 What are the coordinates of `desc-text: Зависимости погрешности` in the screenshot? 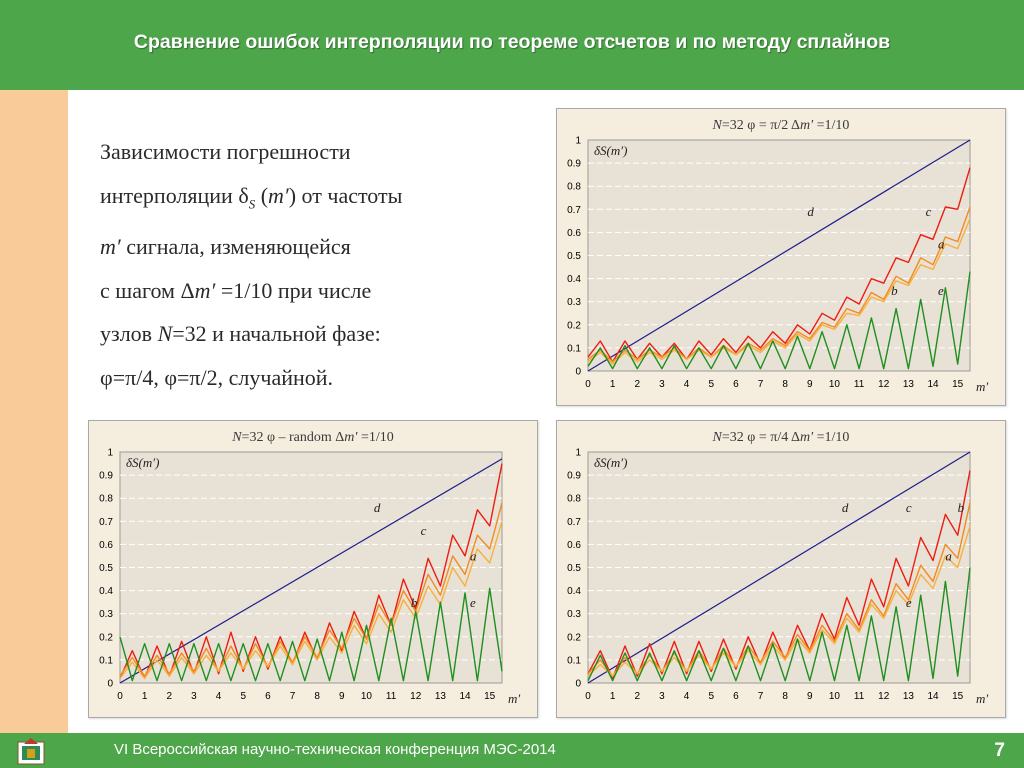 It's located at (225, 151).